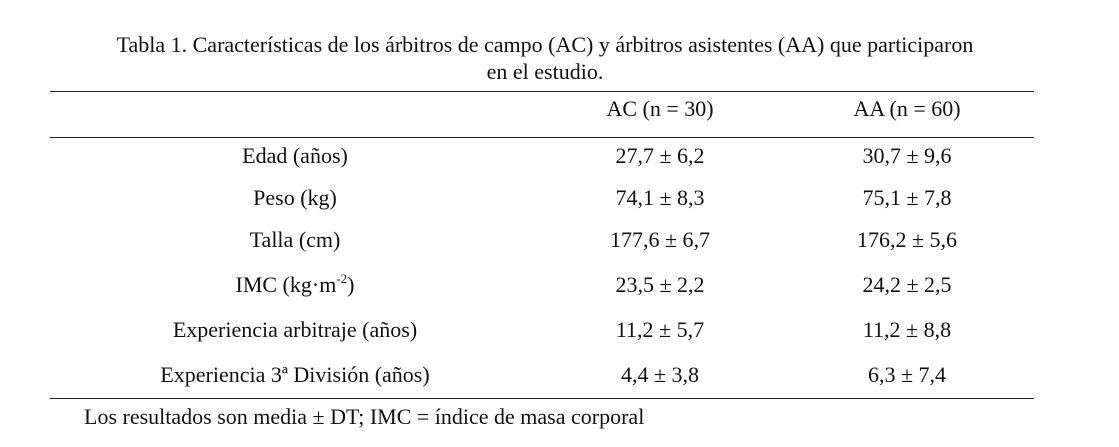 Image resolution: width=1119 pixels, height=447 pixels. What do you see at coordinates (351, 284) in the screenshot?
I see `imc-label-close: )` at bounding box center [351, 284].